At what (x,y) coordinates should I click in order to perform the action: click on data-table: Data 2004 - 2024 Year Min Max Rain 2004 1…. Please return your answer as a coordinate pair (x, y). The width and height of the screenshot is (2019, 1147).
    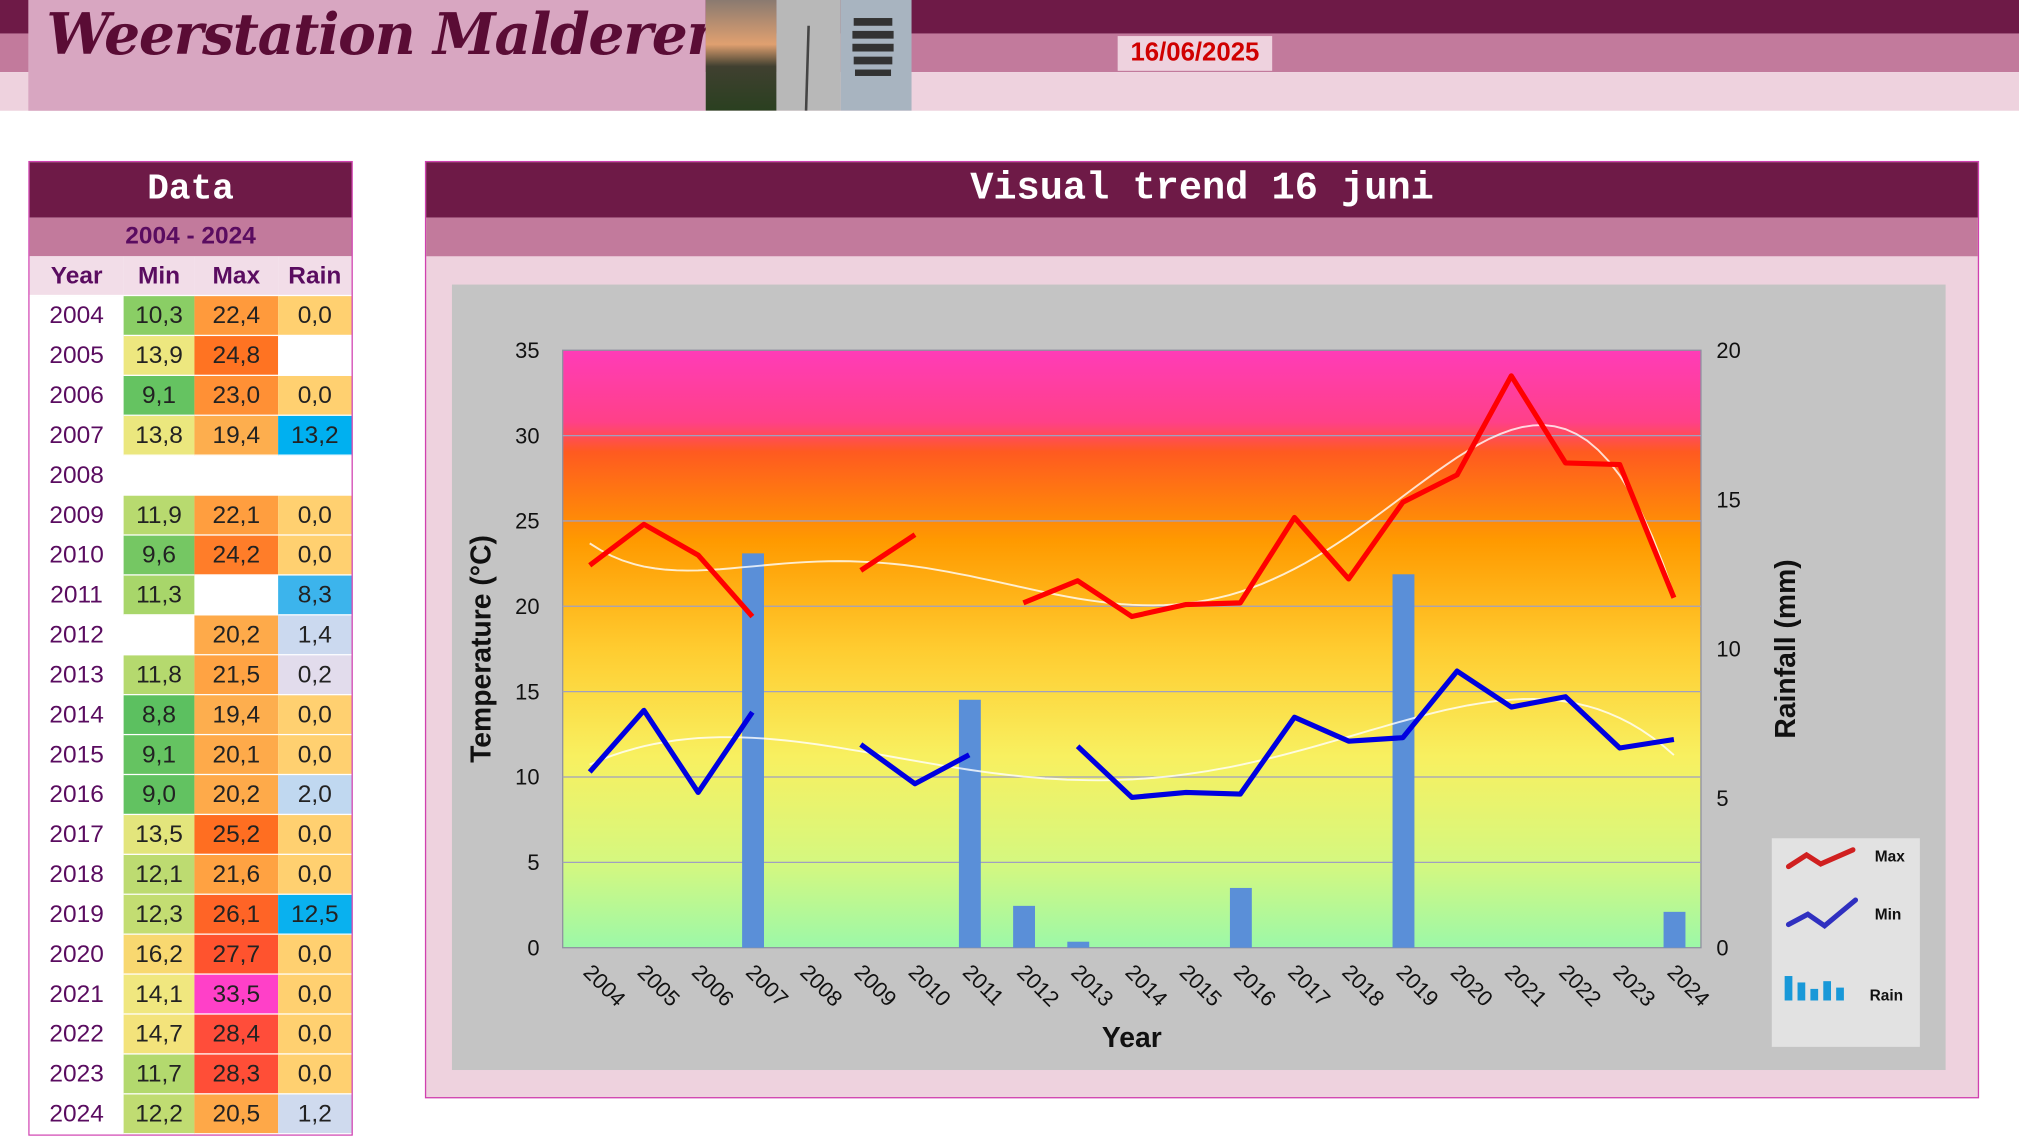
    Looking at the image, I should click on (190, 648).